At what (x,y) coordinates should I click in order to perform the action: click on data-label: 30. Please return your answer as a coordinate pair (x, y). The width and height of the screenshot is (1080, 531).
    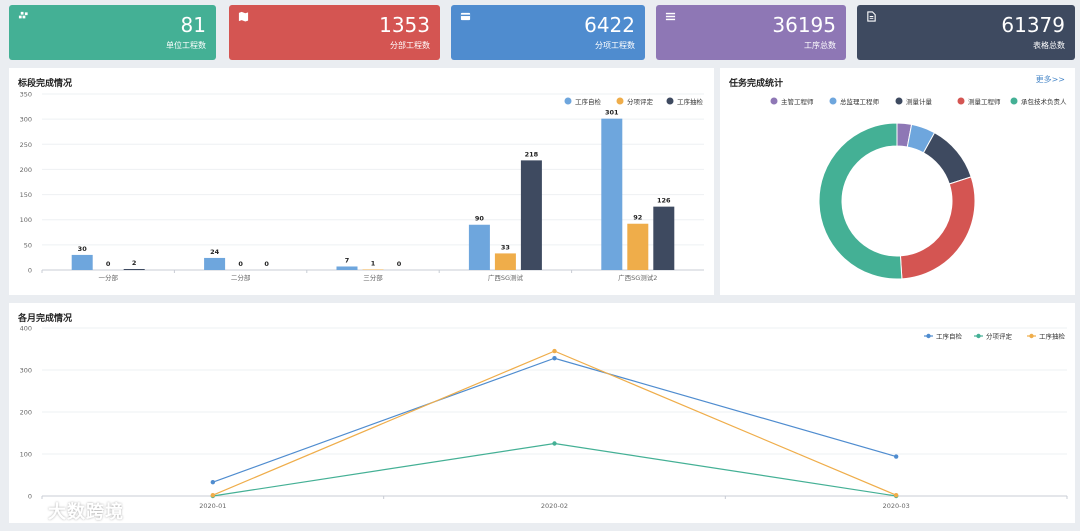
    Looking at the image, I should click on (83, 249).